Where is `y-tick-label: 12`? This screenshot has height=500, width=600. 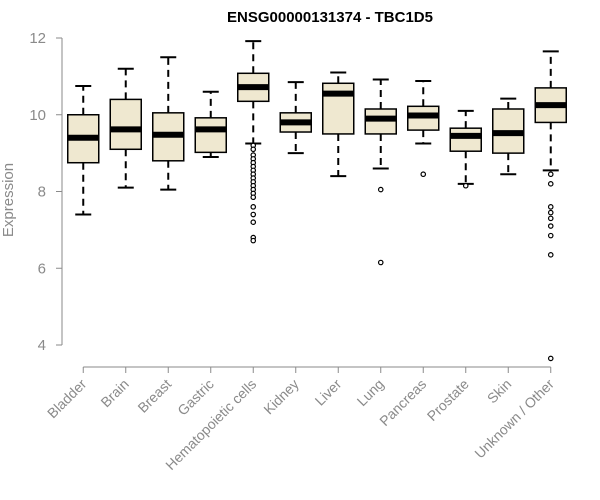
y-tick-label: 12 is located at coordinates (37, 38).